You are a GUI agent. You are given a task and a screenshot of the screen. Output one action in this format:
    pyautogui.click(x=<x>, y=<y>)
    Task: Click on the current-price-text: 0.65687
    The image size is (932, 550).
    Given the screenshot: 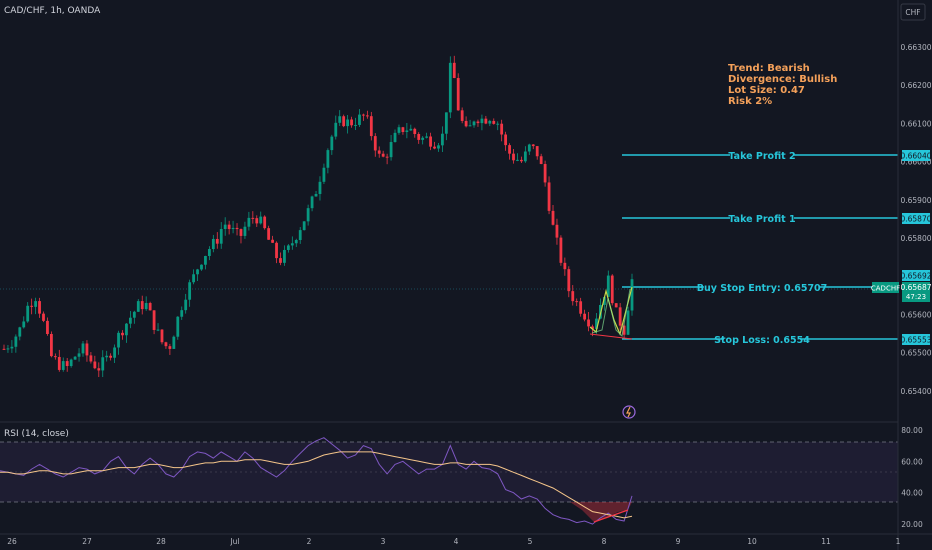 What is the action you would take?
    pyautogui.click(x=915, y=287)
    